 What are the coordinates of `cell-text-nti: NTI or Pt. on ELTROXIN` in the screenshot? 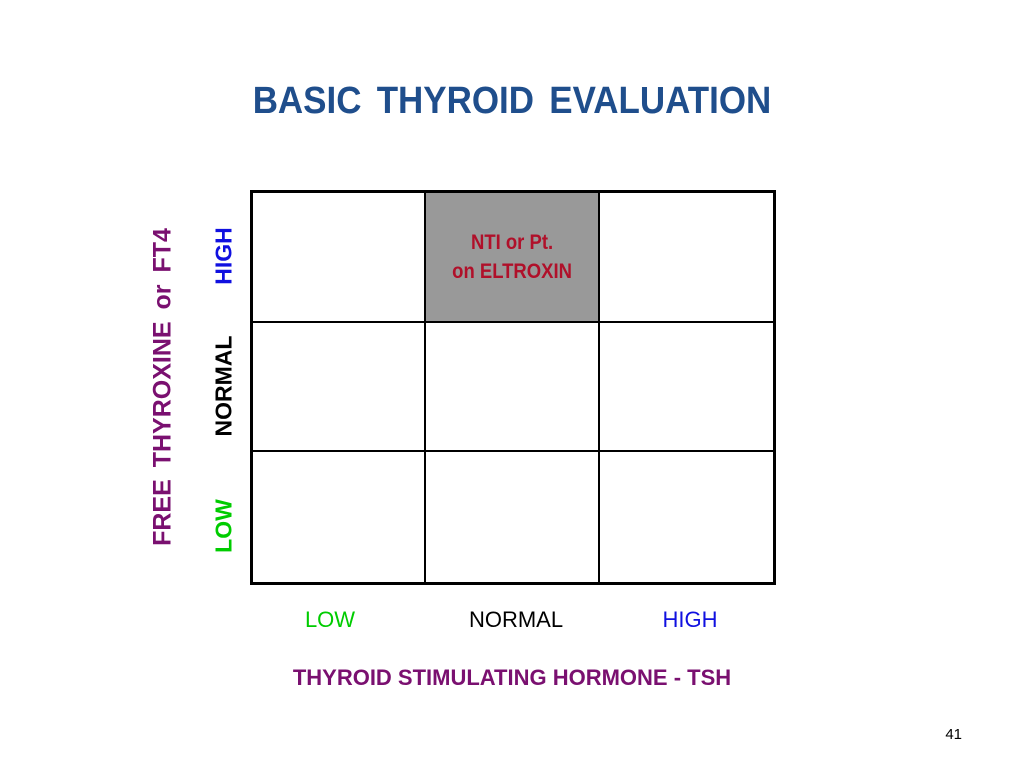 It's located at (512, 256).